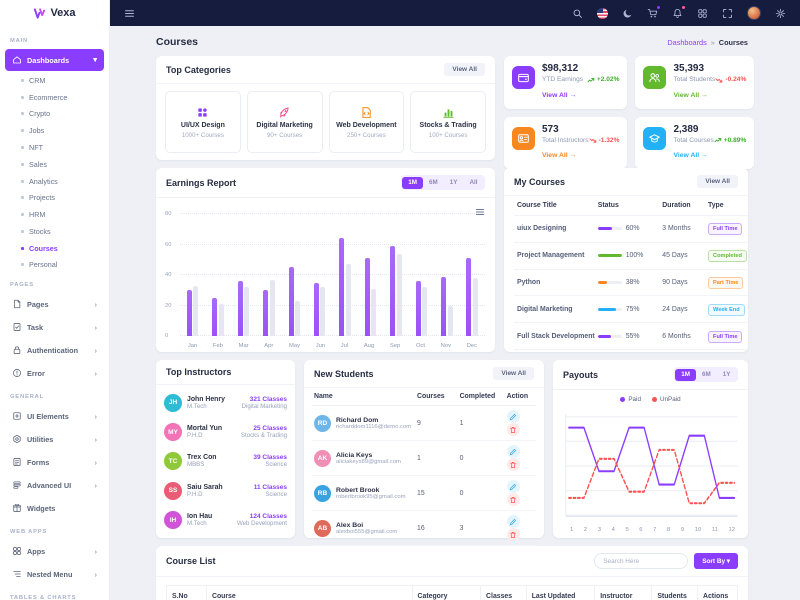 This screenshot has height=600, width=800. What do you see at coordinates (54, 197) in the screenshot?
I see `sidebar-subitem-projects: Projects` at bounding box center [54, 197].